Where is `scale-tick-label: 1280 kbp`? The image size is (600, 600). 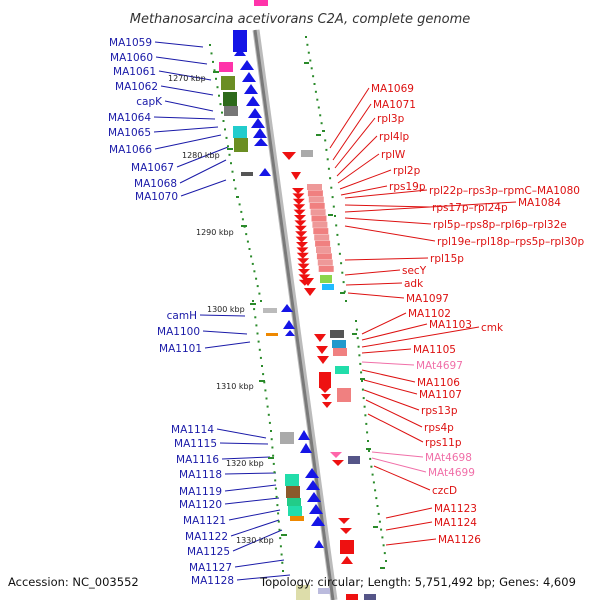
scale-tick-label: 1280 kbp is located at coordinates (201, 155).